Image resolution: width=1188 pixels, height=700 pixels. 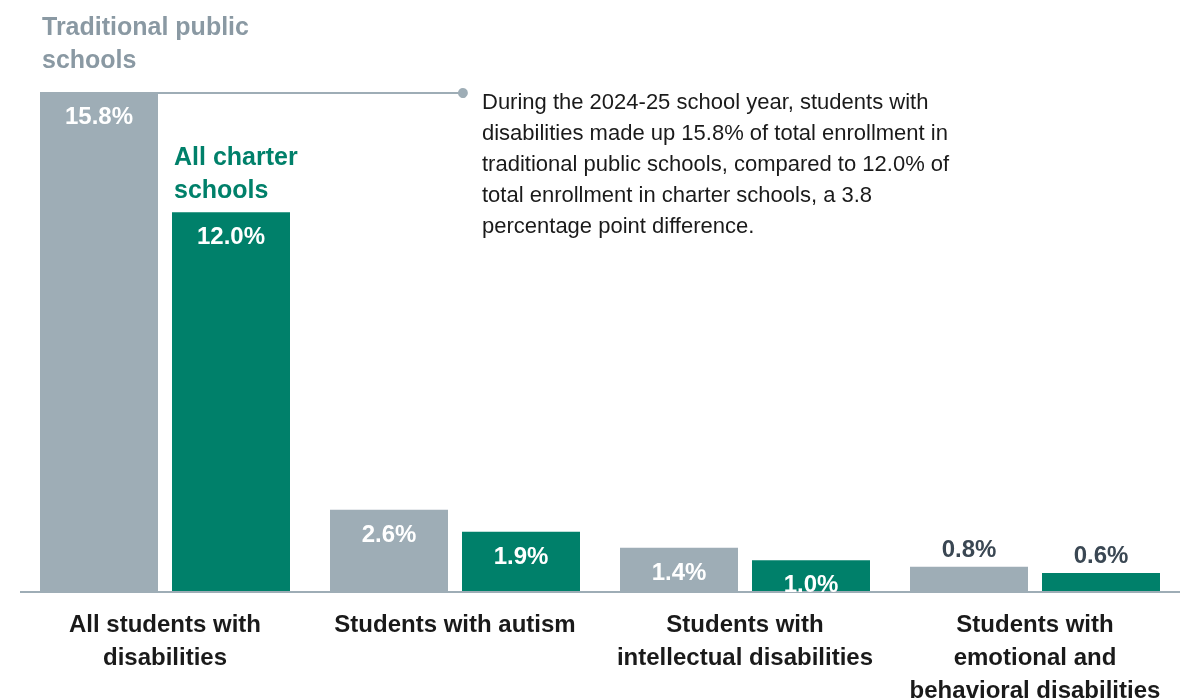 I want to click on data-label: 1.0%, so click(x=811, y=584).